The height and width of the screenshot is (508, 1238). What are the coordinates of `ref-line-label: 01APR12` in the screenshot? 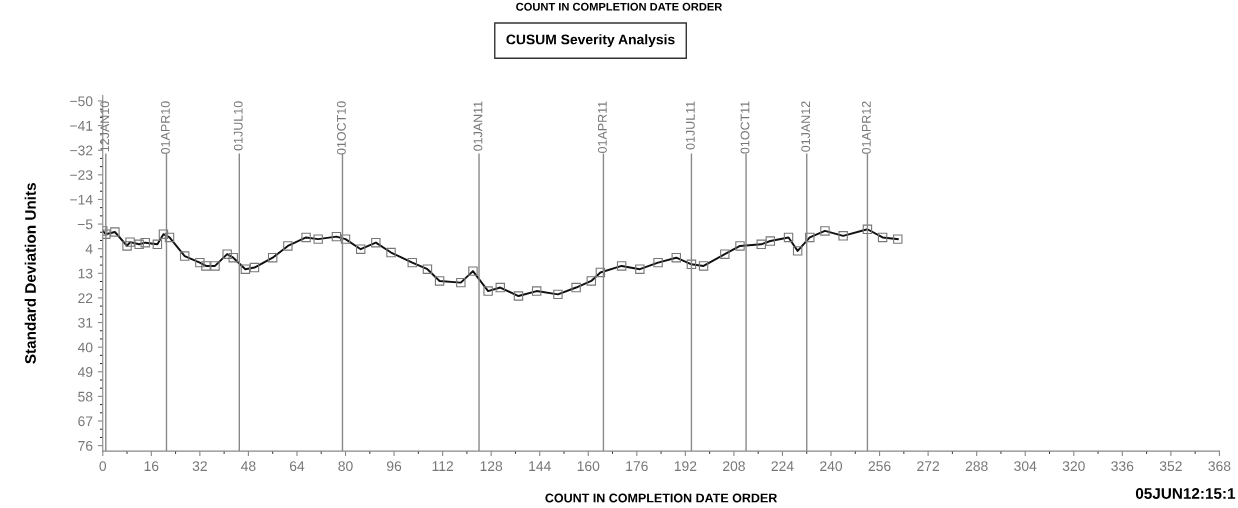 It's located at (866, 127).